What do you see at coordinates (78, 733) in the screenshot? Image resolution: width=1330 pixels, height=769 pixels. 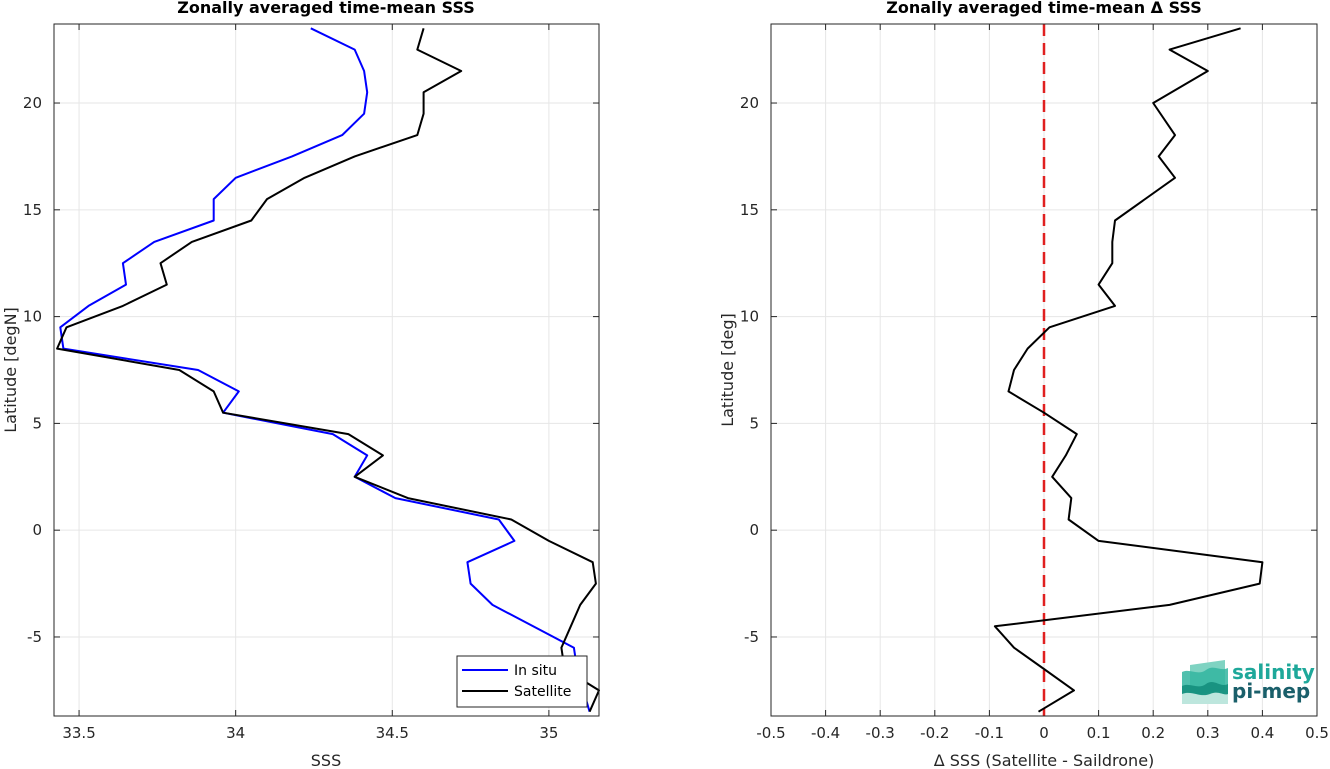 I see `x-tick-label: 33.5` at bounding box center [78, 733].